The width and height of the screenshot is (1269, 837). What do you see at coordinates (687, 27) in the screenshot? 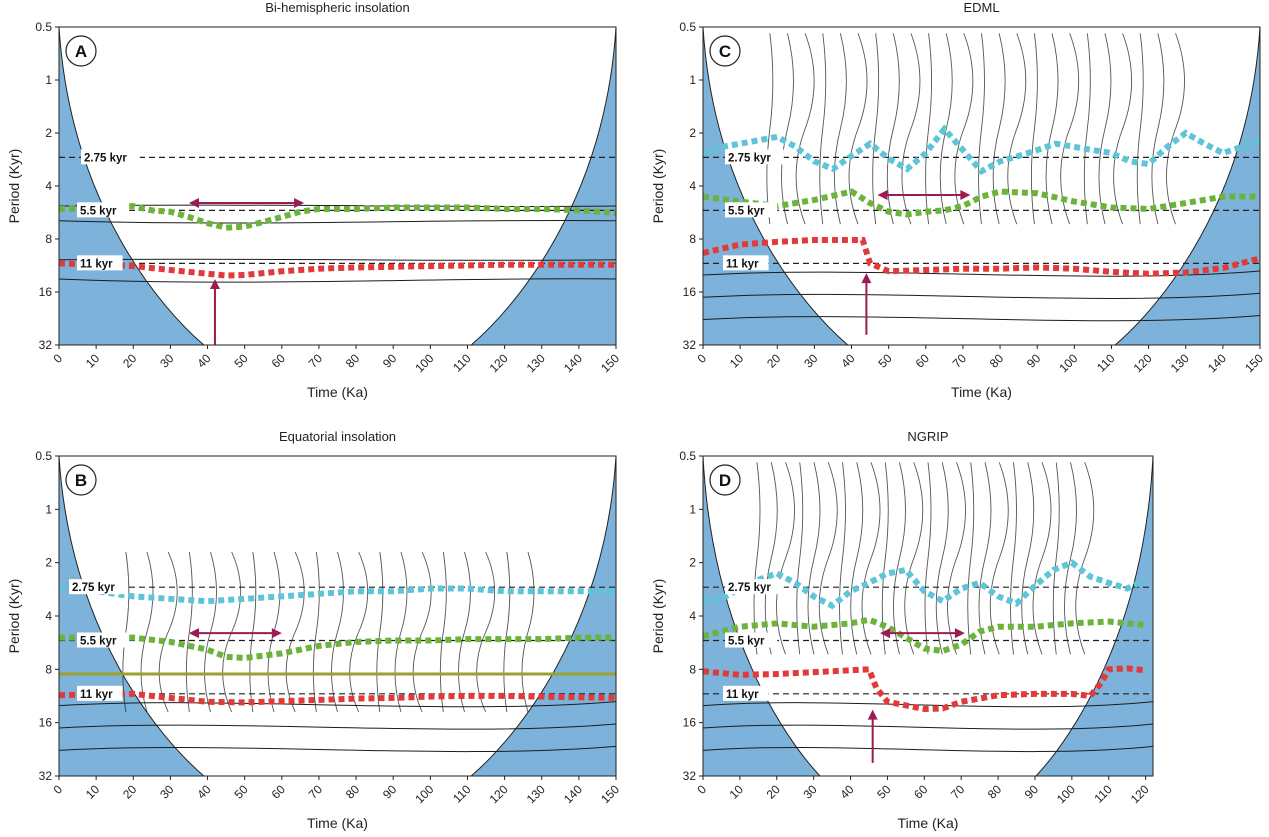
I see `y-tick-label: 0.5` at bounding box center [687, 27].